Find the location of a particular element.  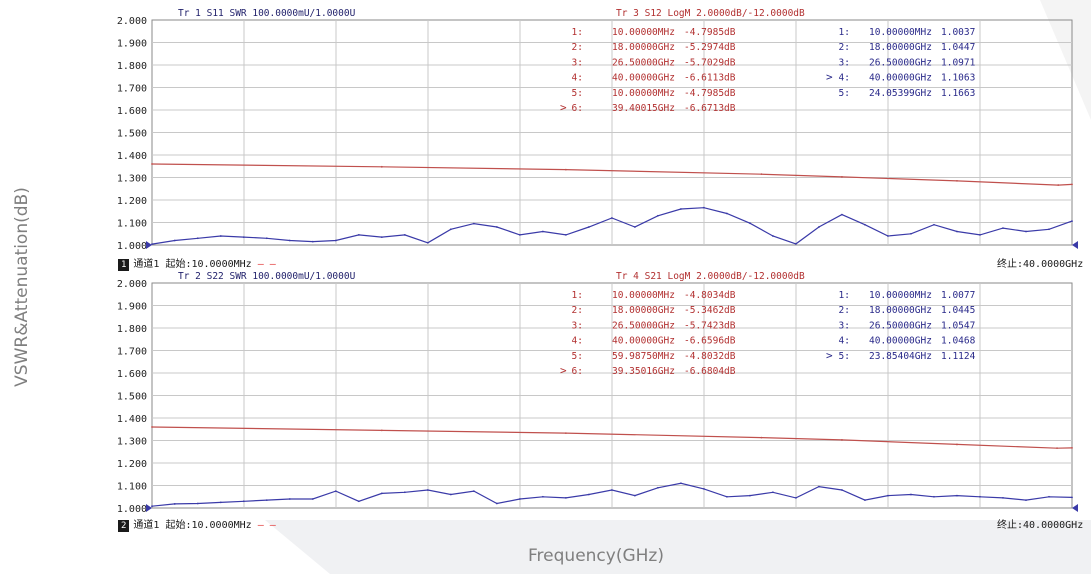

red-marker-number: 4: is located at coordinates (577, 78).